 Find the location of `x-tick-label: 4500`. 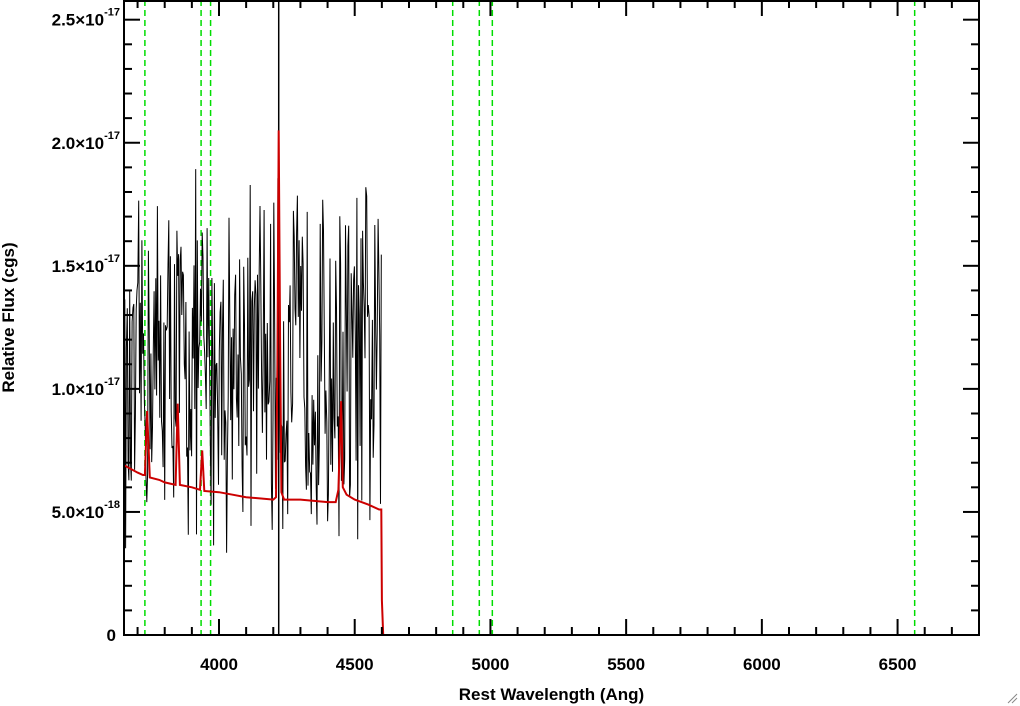

x-tick-label: 4500 is located at coordinates (355, 664).